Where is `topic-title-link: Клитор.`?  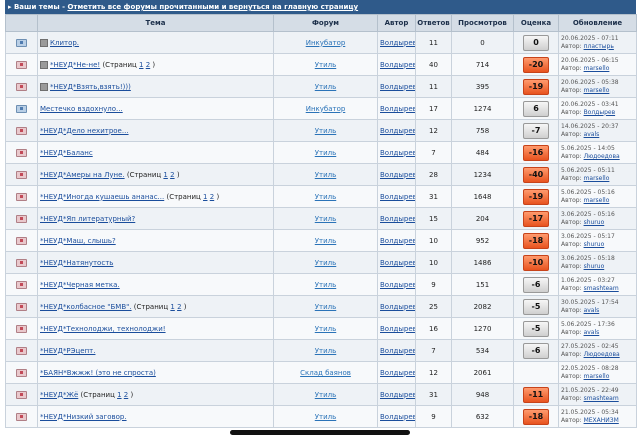 topic-title-link: Клитор. is located at coordinates (65, 42).